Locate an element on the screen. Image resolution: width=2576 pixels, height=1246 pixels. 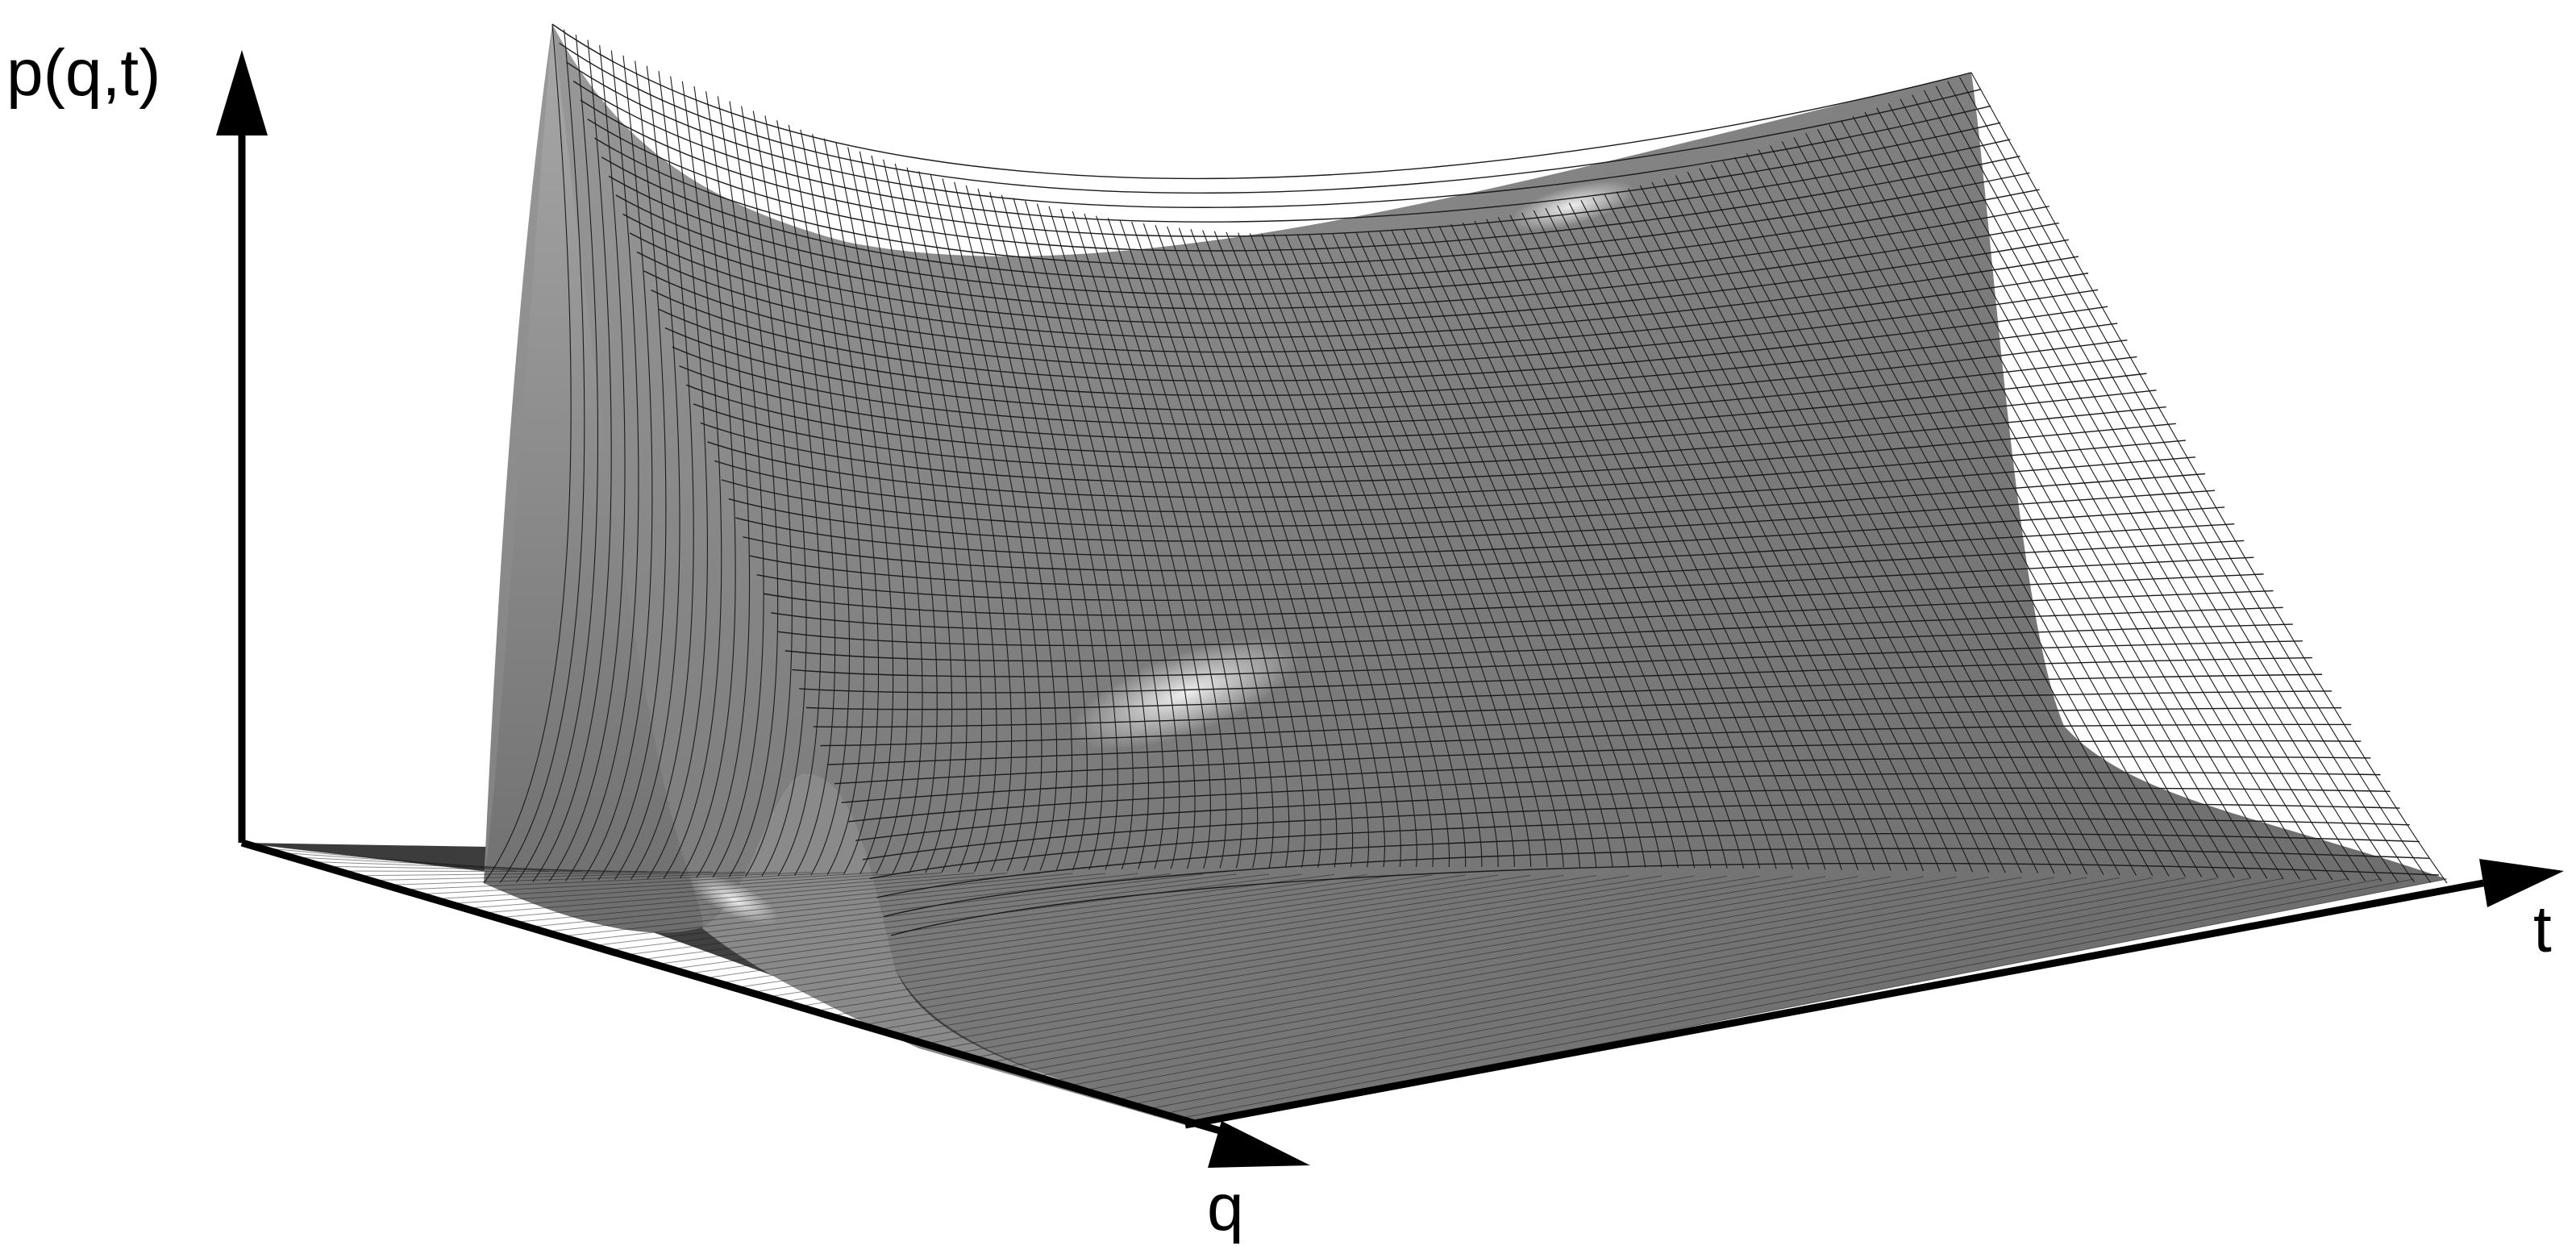
q-axis-arrow-icon is located at coordinates (1259, 1144).